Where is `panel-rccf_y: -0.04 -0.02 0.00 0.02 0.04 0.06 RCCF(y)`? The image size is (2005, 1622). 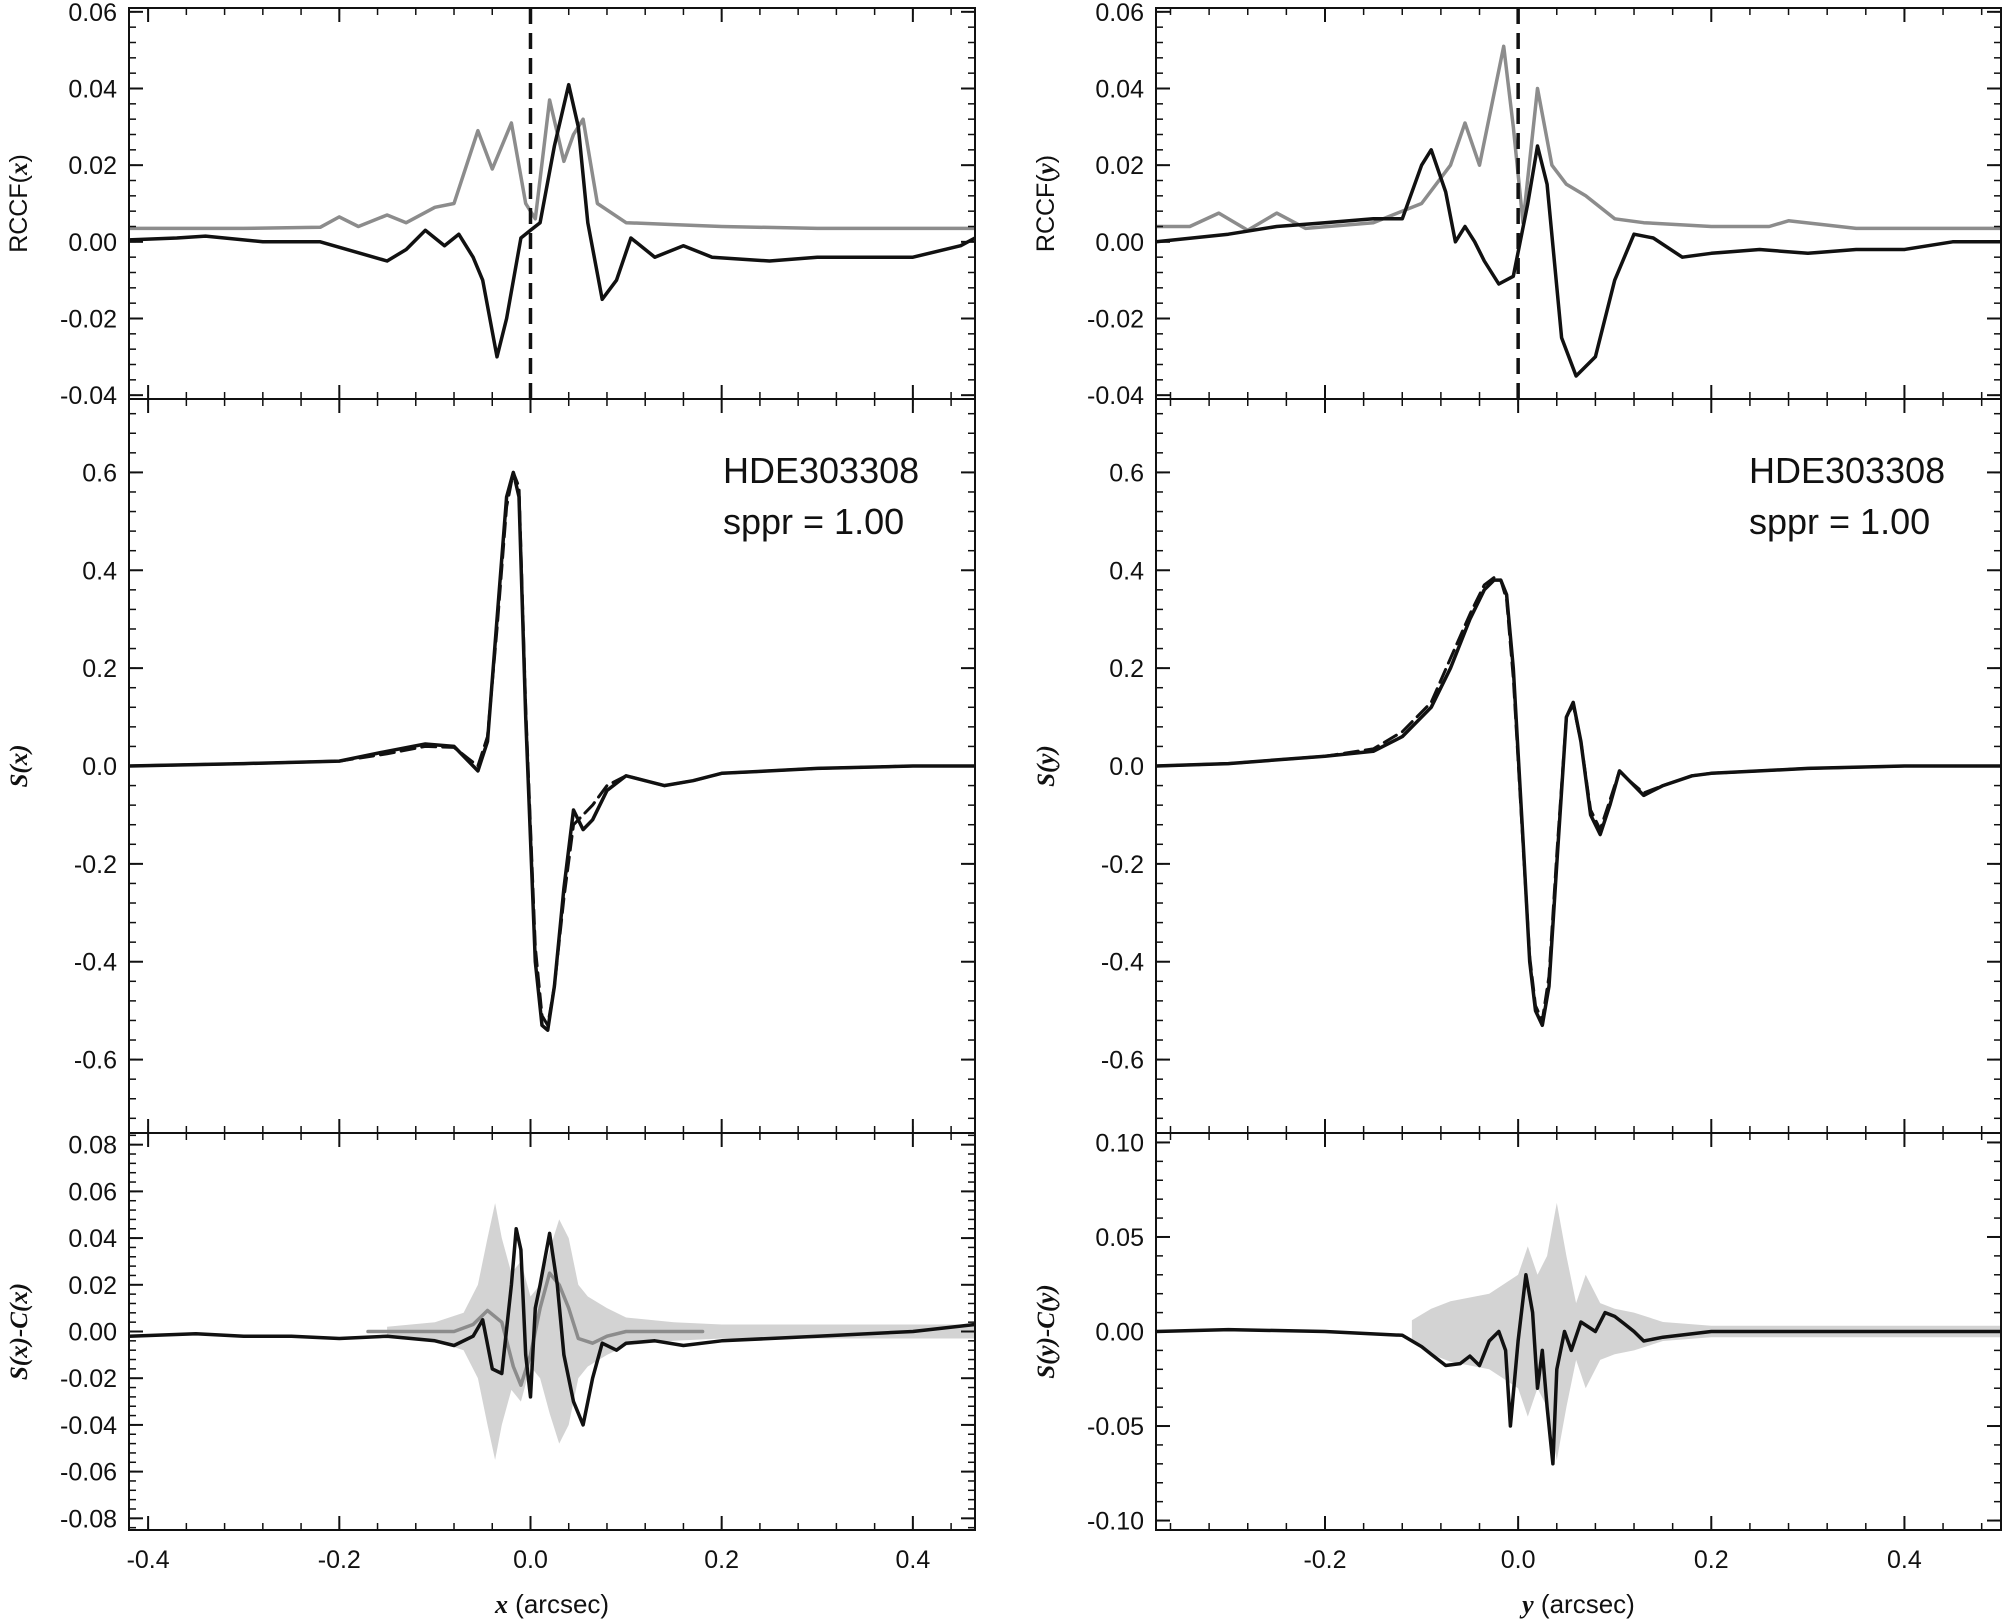
panel-rccf_y: -0.04 -0.02 0.00 0.02 0.04 0.06 RCCF(y) is located at coordinates (1517, 205).